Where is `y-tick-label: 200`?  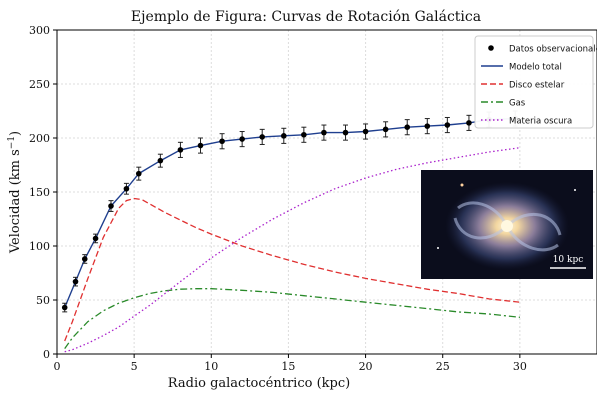 y-tick-label: 200 is located at coordinates (39, 138).